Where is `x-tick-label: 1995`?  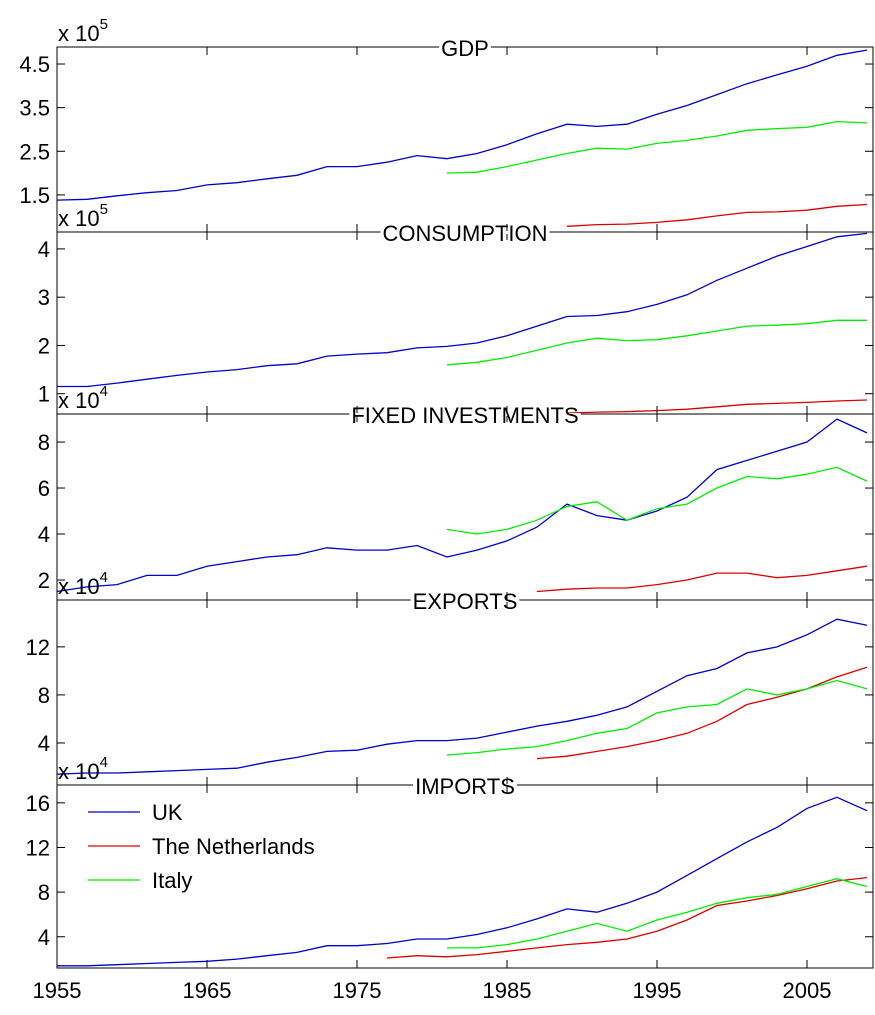 x-tick-label: 1995 is located at coordinates (657, 990).